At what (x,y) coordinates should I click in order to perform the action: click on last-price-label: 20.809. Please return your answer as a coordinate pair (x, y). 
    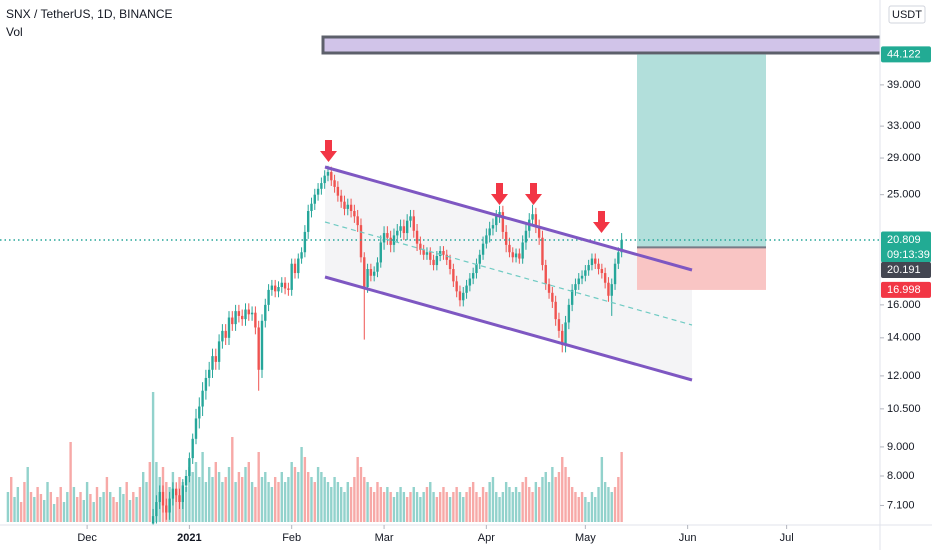
    Looking at the image, I should click on (904, 240).